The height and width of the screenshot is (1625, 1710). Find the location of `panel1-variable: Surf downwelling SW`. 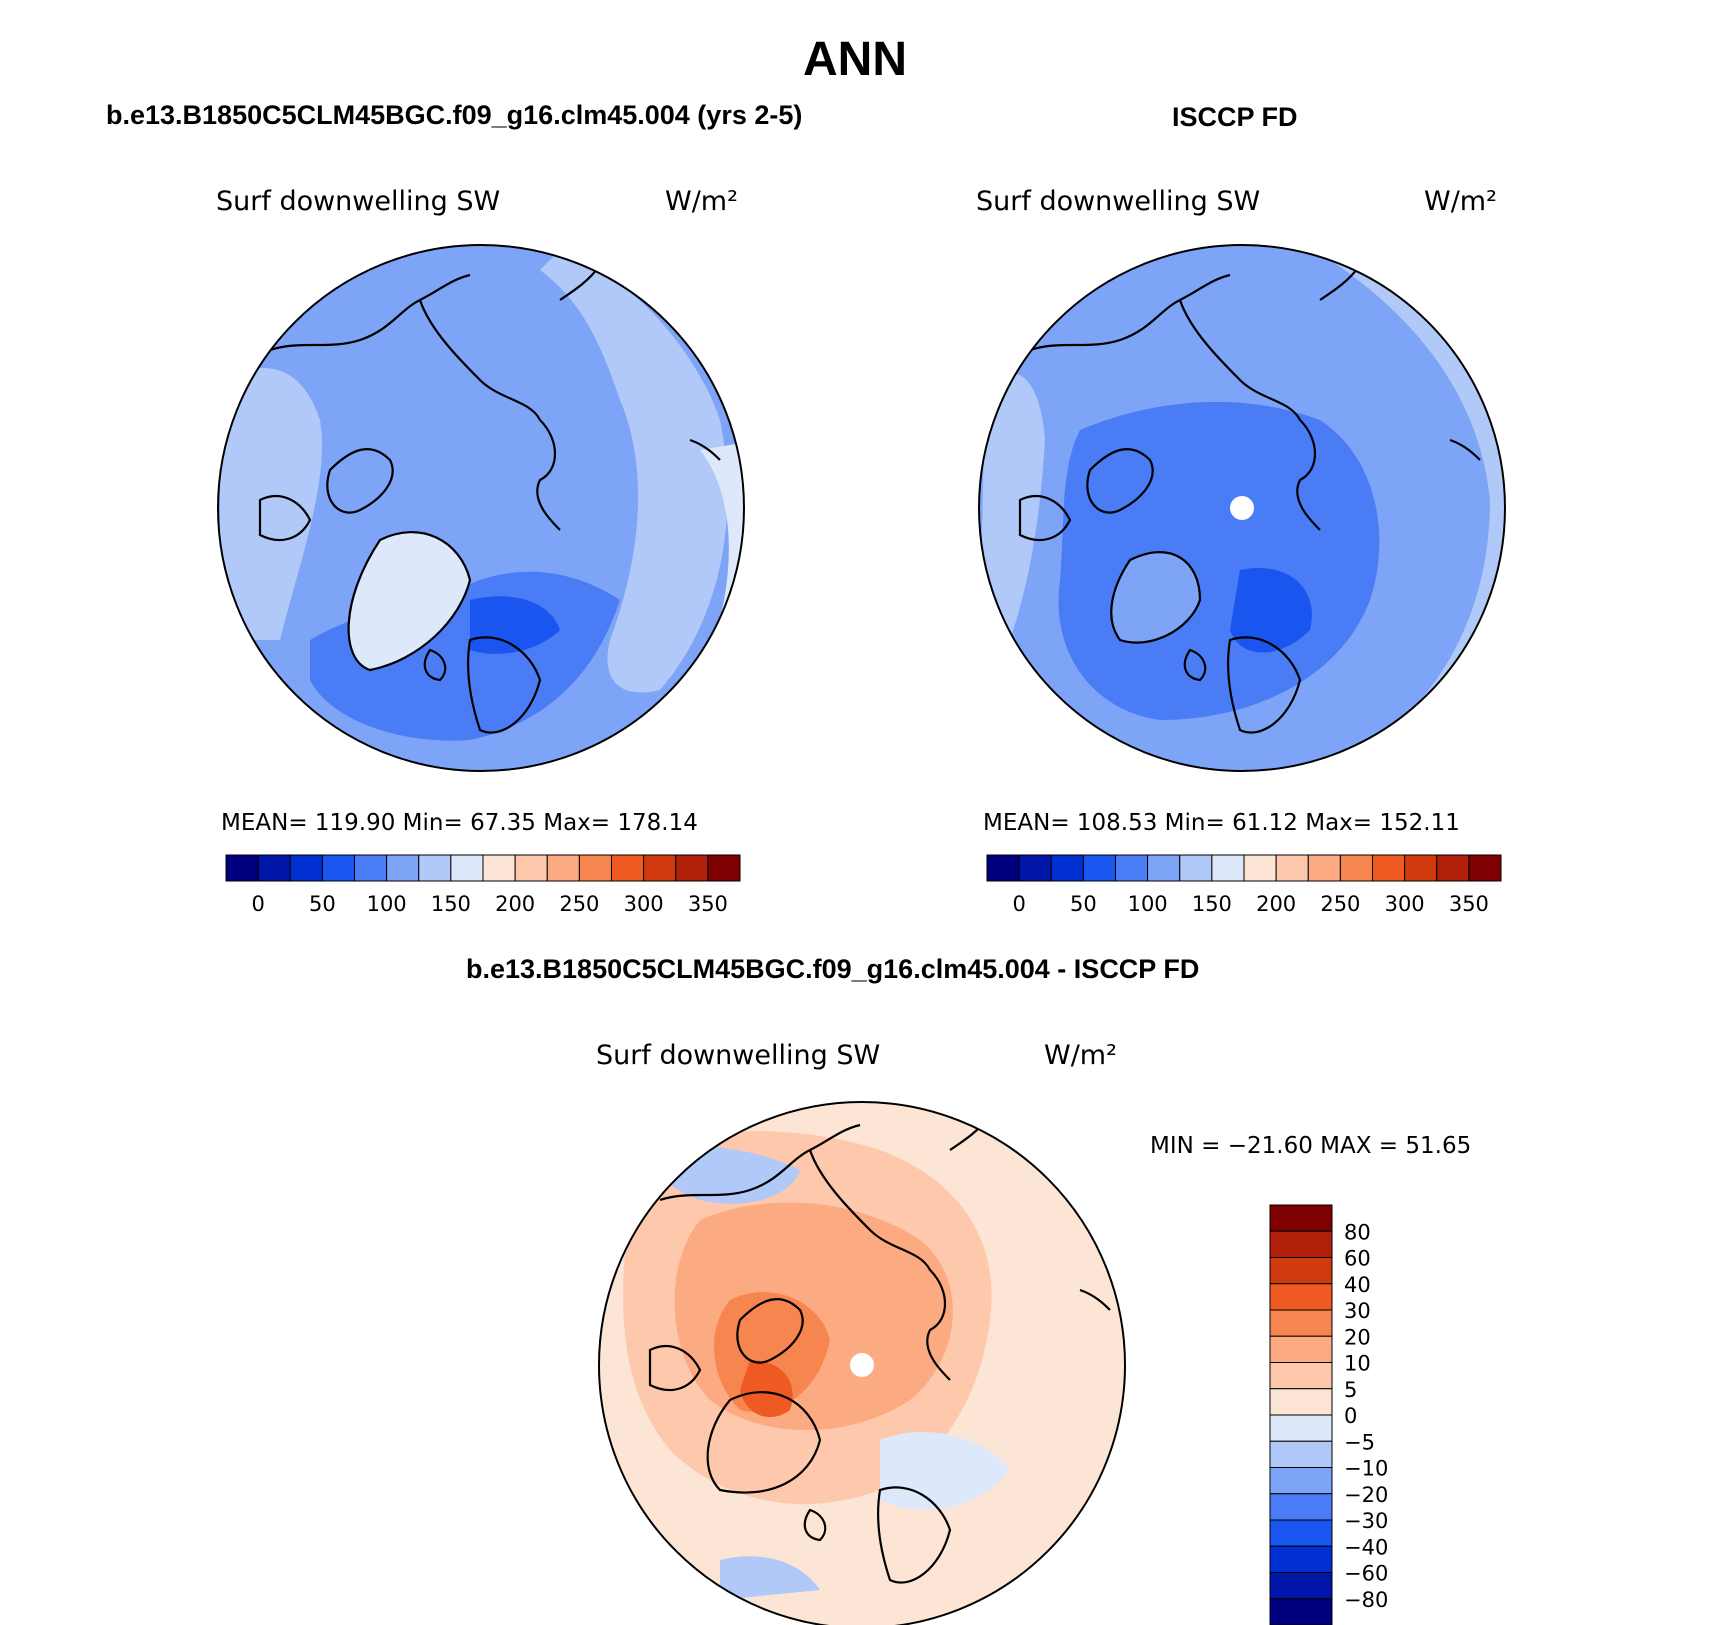

panel1-variable: Surf downwelling SW is located at coordinates (358, 201).